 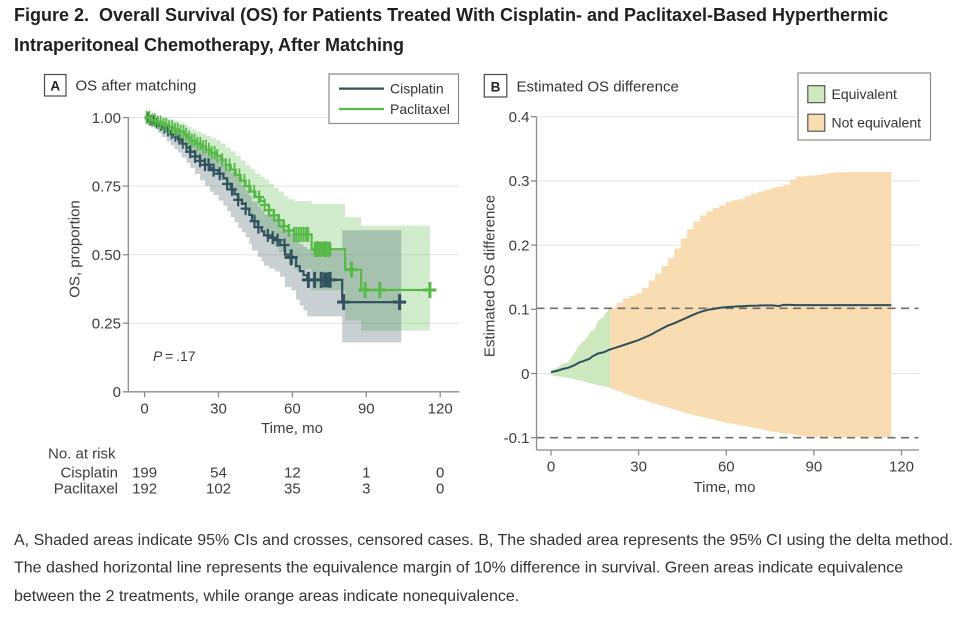 I want to click on svg-text: 102, so click(x=218, y=489).